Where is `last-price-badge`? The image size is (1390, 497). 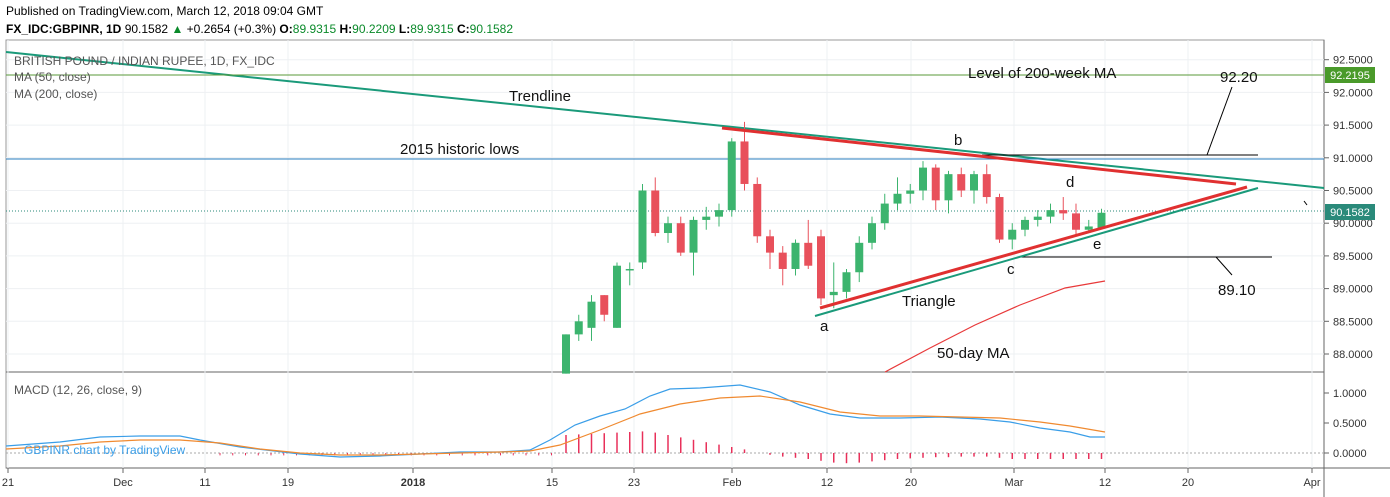
last-price-badge is located at coordinates (1350, 212).